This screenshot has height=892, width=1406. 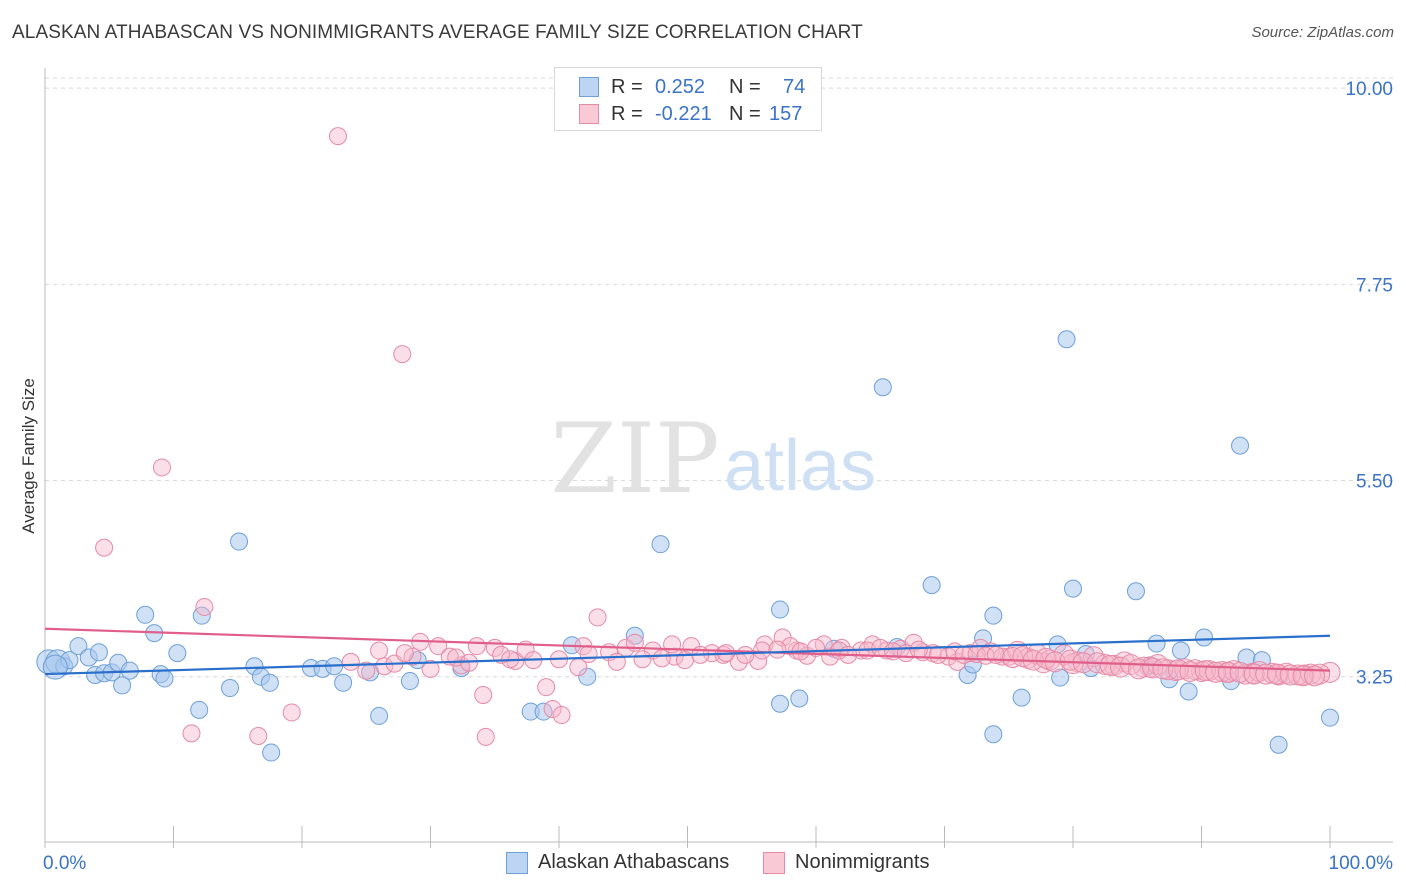 I want to click on y-tick-label: 10.00, so click(x=1369, y=89).